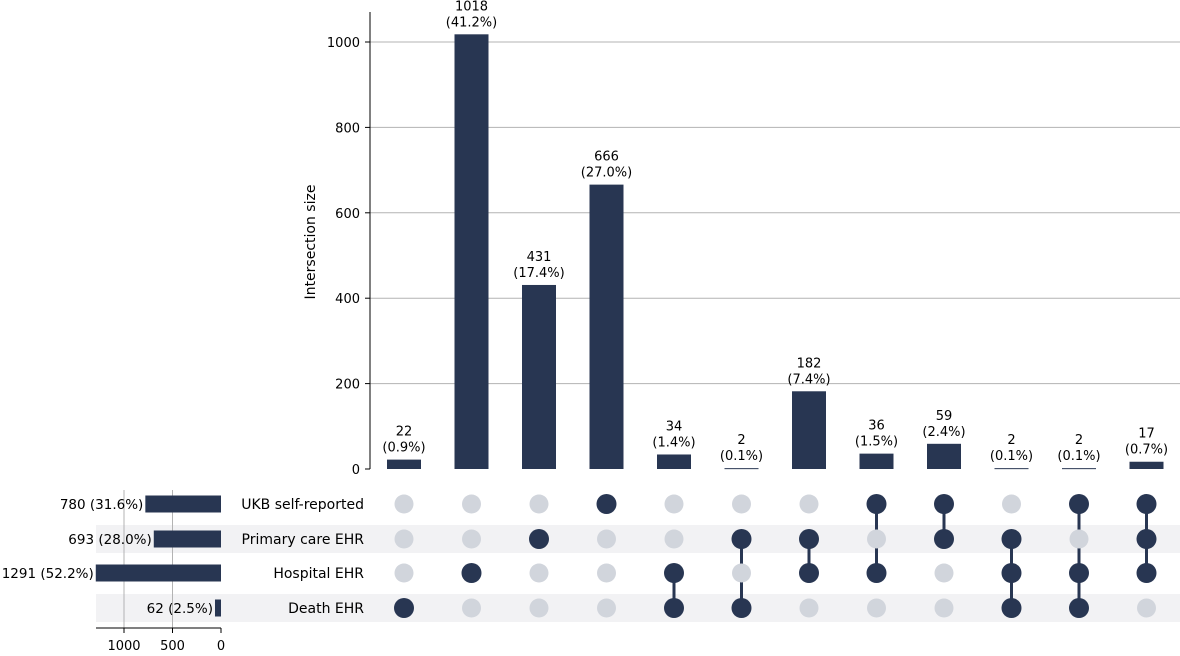  What do you see at coordinates (876, 426) in the screenshot?
I see `bar-count-label: 36` at bounding box center [876, 426].